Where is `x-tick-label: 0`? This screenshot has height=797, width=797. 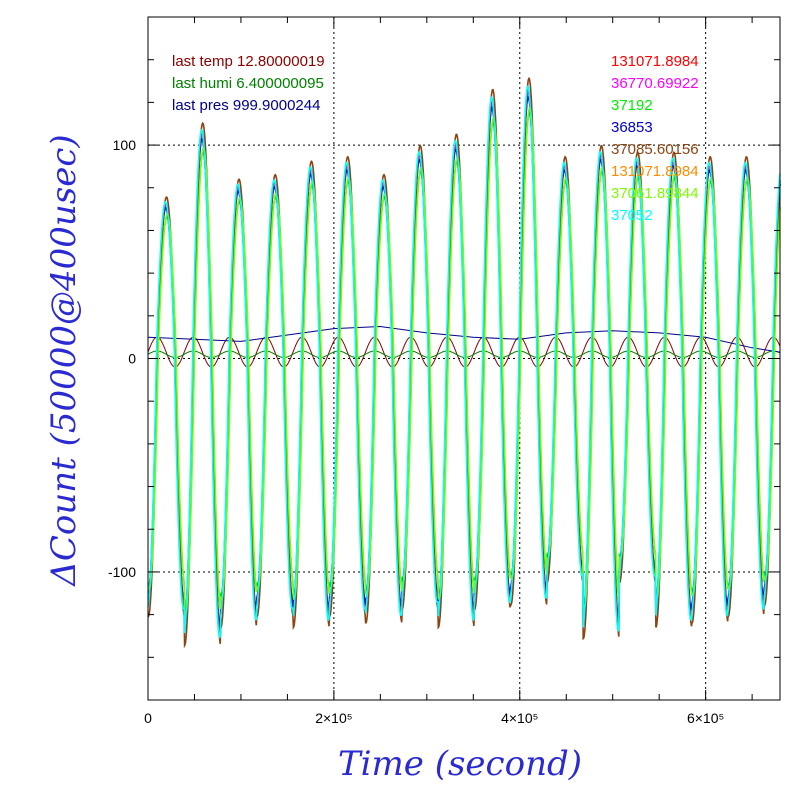
x-tick-label: 0 is located at coordinates (148, 718).